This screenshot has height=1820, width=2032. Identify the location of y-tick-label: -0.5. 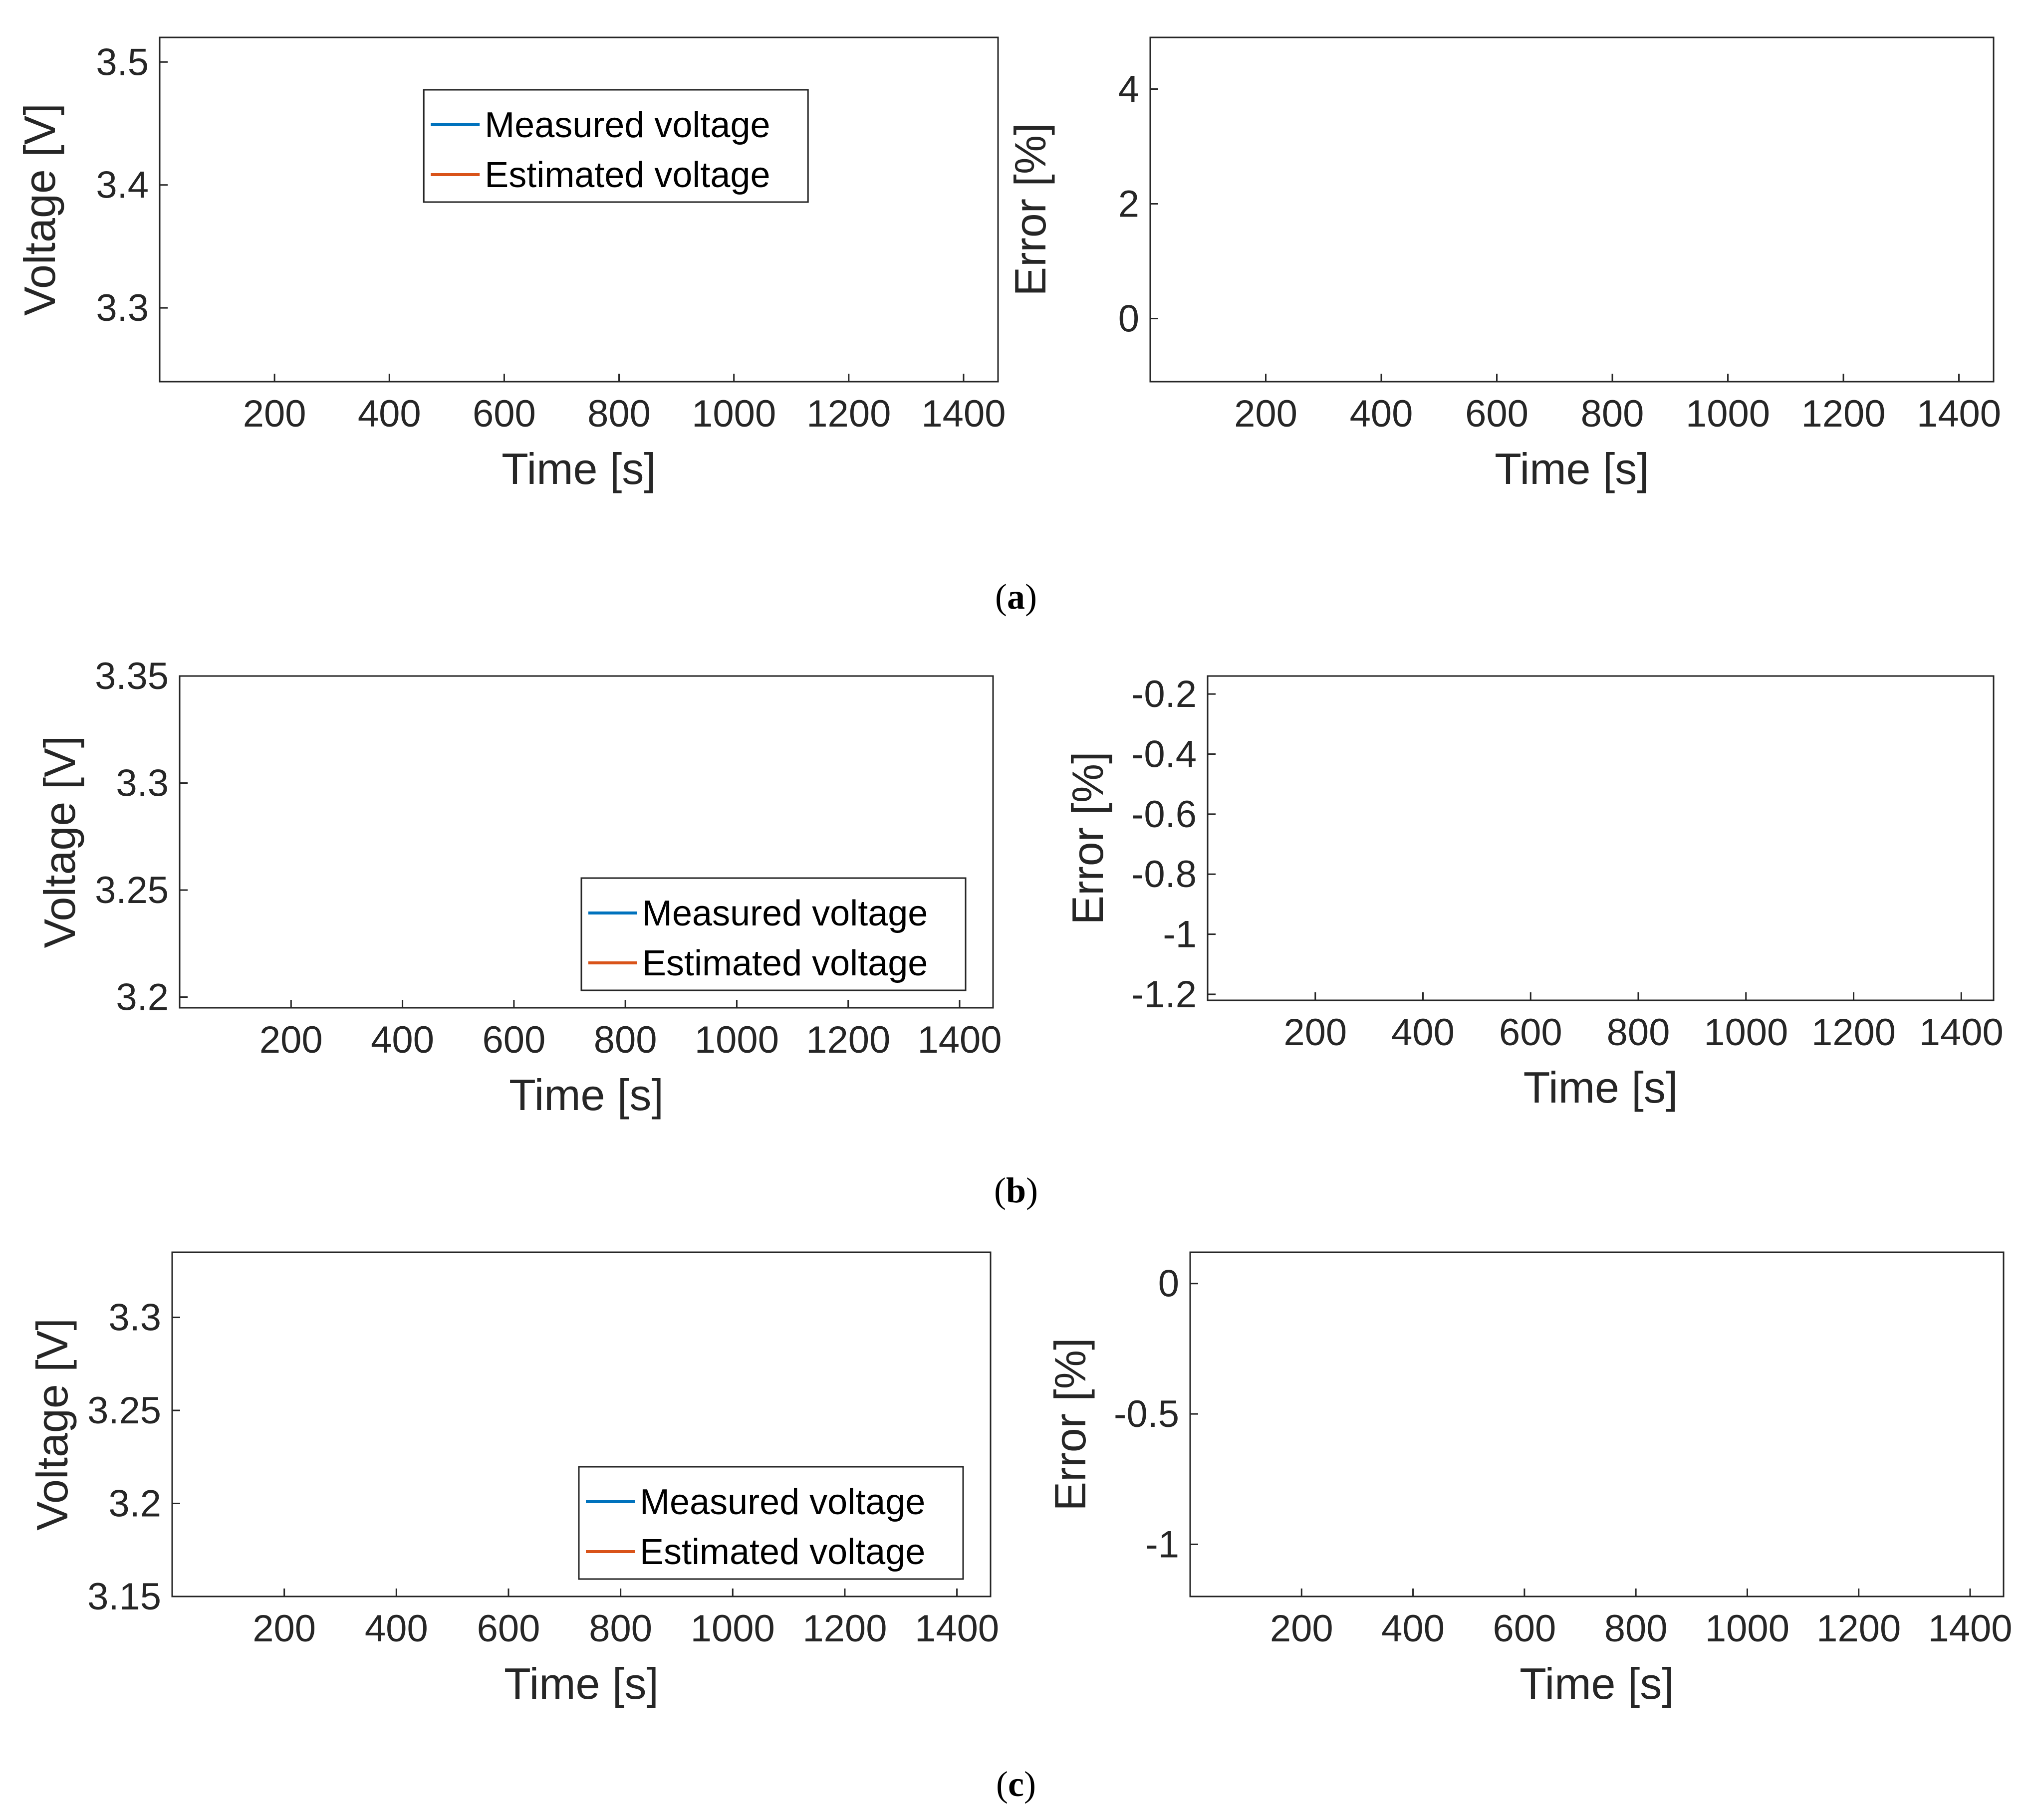
(1146, 1414).